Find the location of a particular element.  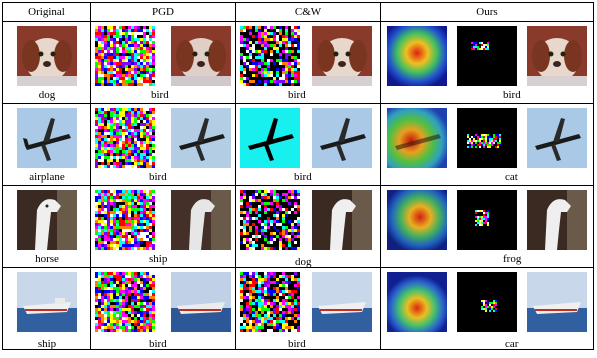

ours-prediction-label: car is located at coordinates (512, 344).